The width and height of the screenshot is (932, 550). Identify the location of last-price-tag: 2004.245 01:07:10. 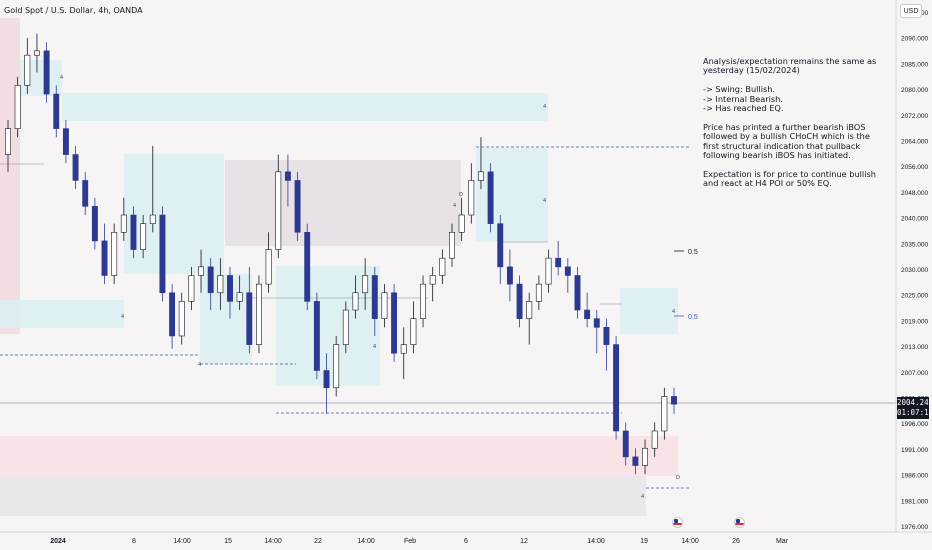
(914, 408).